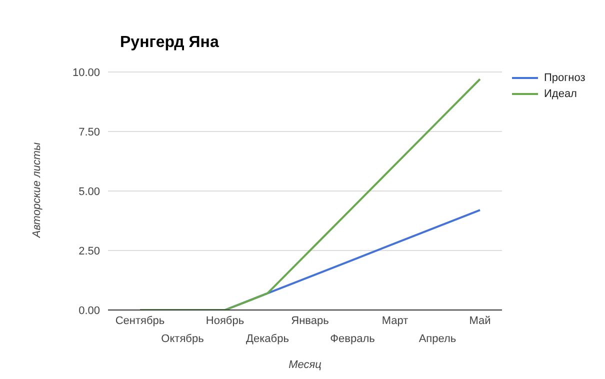 The height and width of the screenshot is (379, 605). Describe the element at coordinates (310, 321) in the screenshot. I see `x-tick-label: Январь` at that location.